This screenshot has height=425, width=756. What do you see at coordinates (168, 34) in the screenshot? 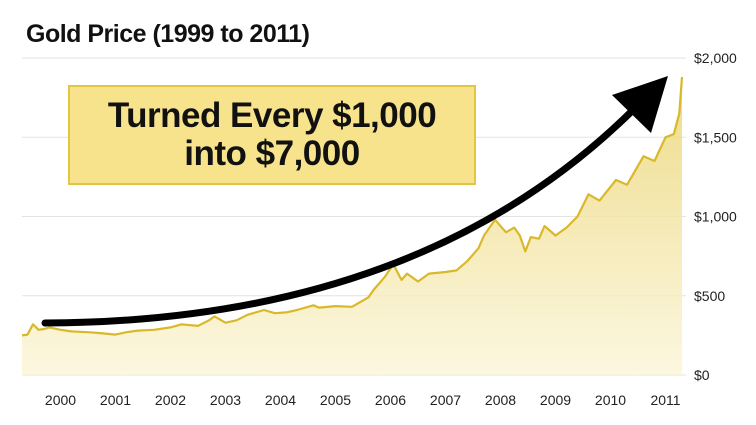
I see `chart-title: Gold Price (1999 to 2011)` at bounding box center [168, 34].